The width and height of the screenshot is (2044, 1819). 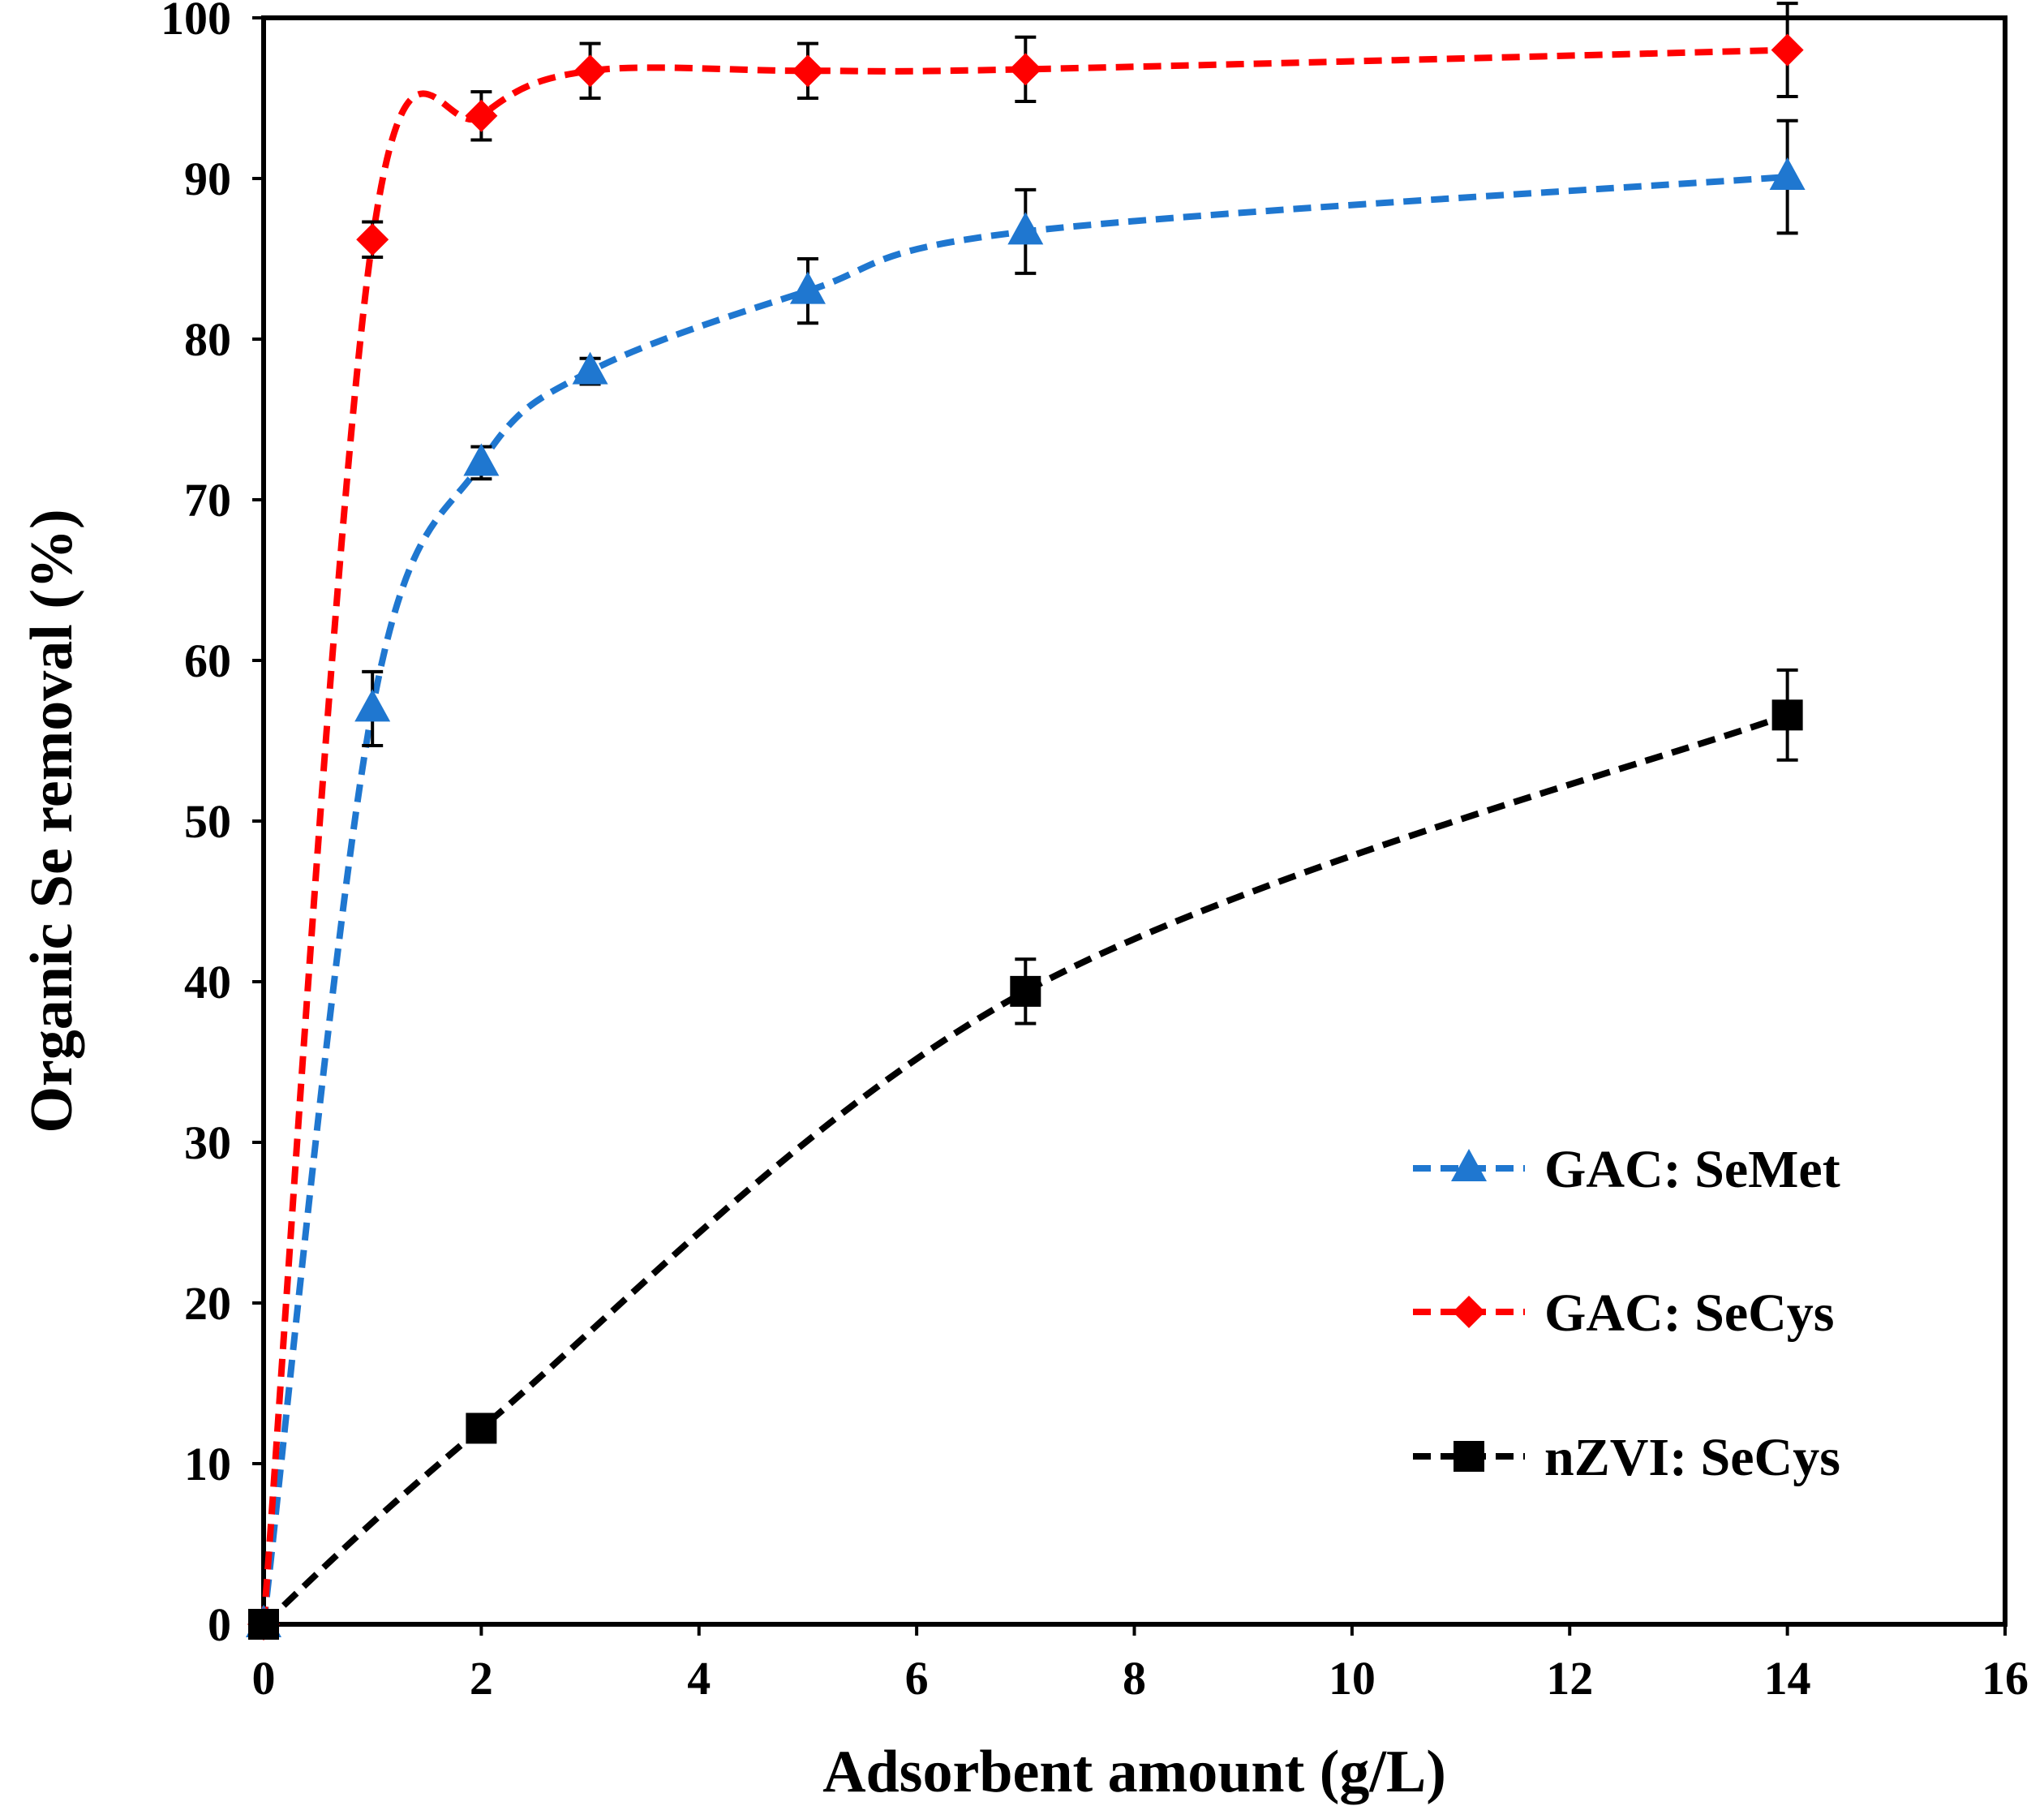 I want to click on y-tick-label: 80, so click(x=207, y=339).